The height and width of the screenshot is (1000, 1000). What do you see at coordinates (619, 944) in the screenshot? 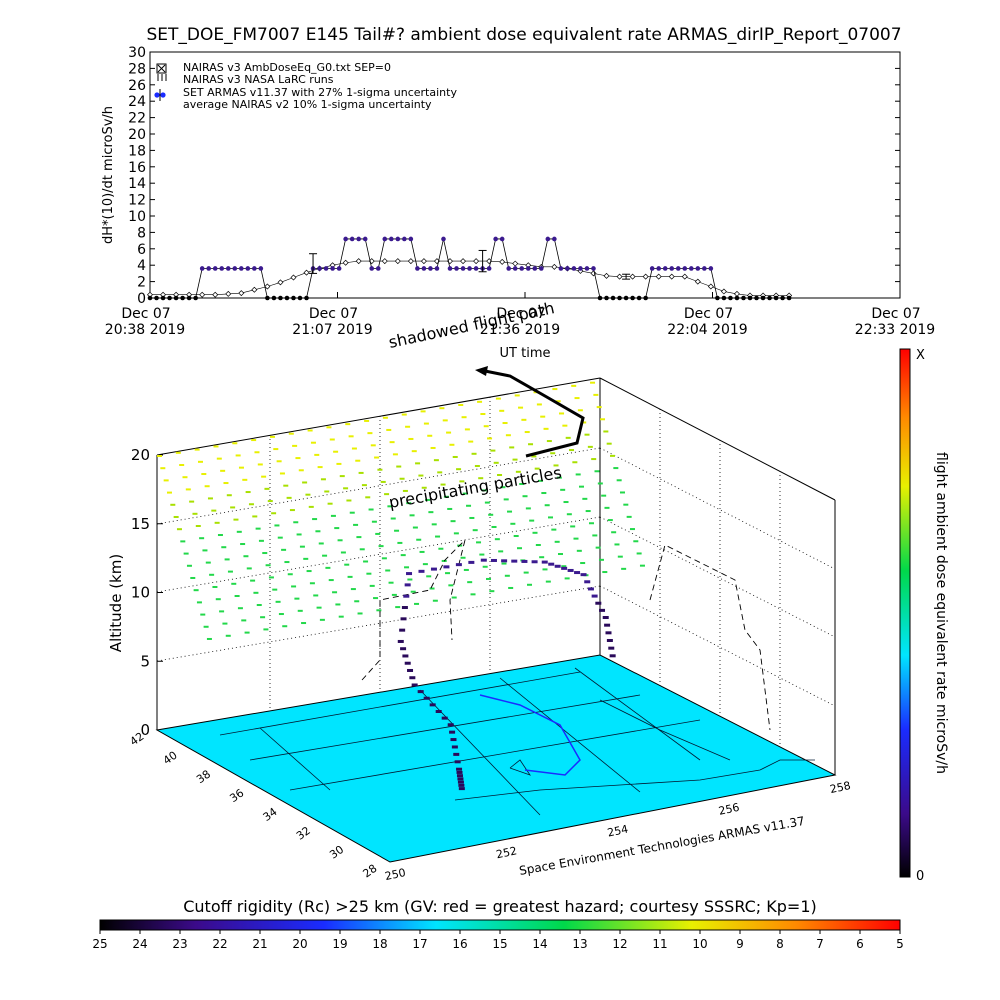
I see `rigidity-tick-label: 12` at bounding box center [619, 944].